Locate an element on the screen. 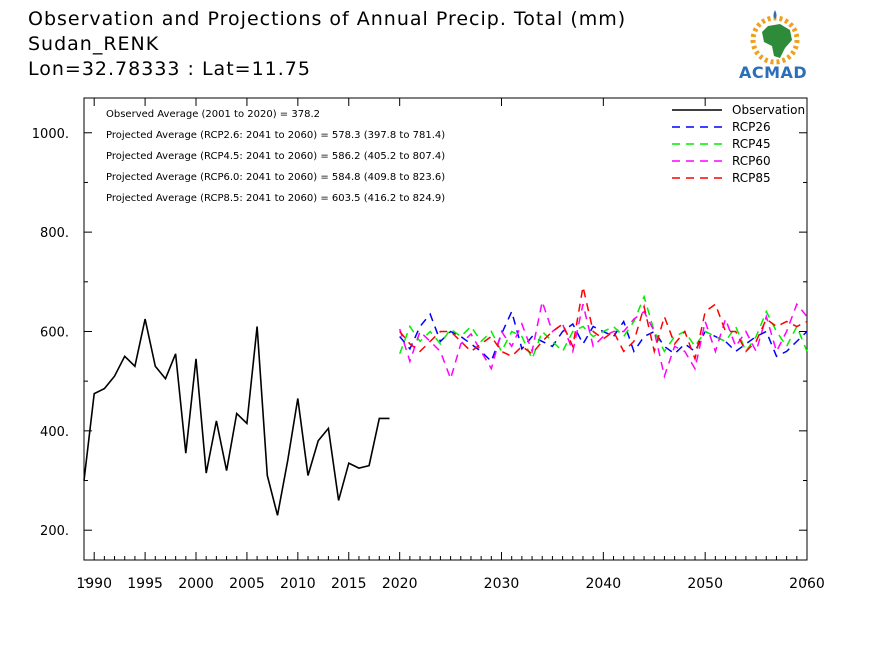 This screenshot has width=879, height=659. y-tick-label: 800. is located at coordinates (54, 233).